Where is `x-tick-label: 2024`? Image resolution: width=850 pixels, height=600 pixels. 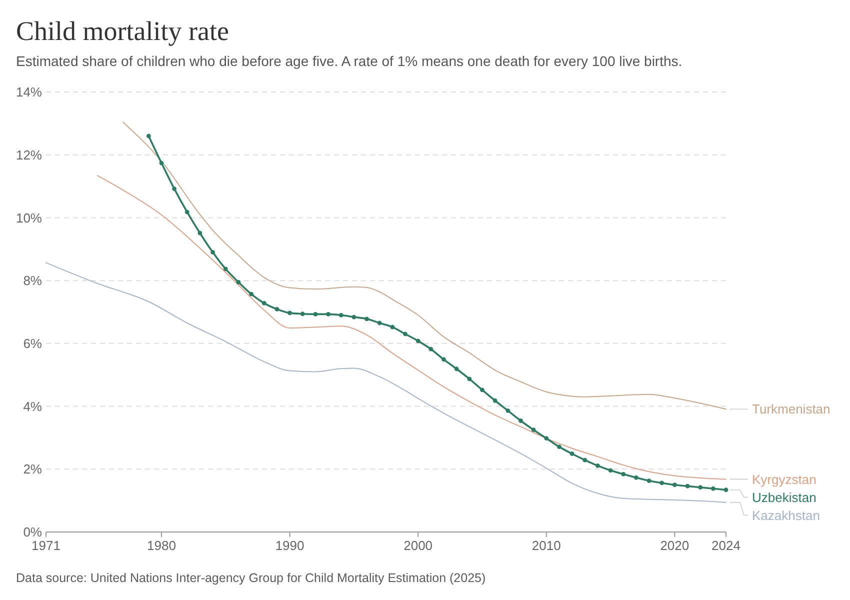
x-tick-label: 2024 is located at coordinates (726, 545).